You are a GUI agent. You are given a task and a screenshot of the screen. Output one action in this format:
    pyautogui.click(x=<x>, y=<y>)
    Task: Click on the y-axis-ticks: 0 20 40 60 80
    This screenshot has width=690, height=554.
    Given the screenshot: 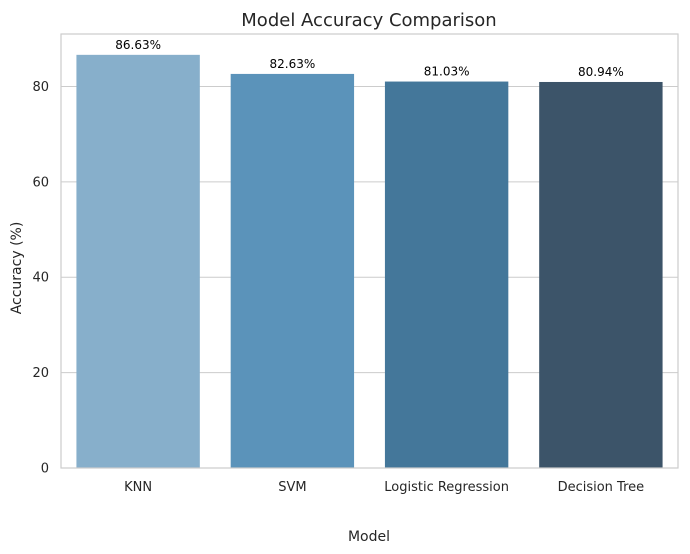 What is the action you would take?
    pyautogui.click(x=40, y=278)
    